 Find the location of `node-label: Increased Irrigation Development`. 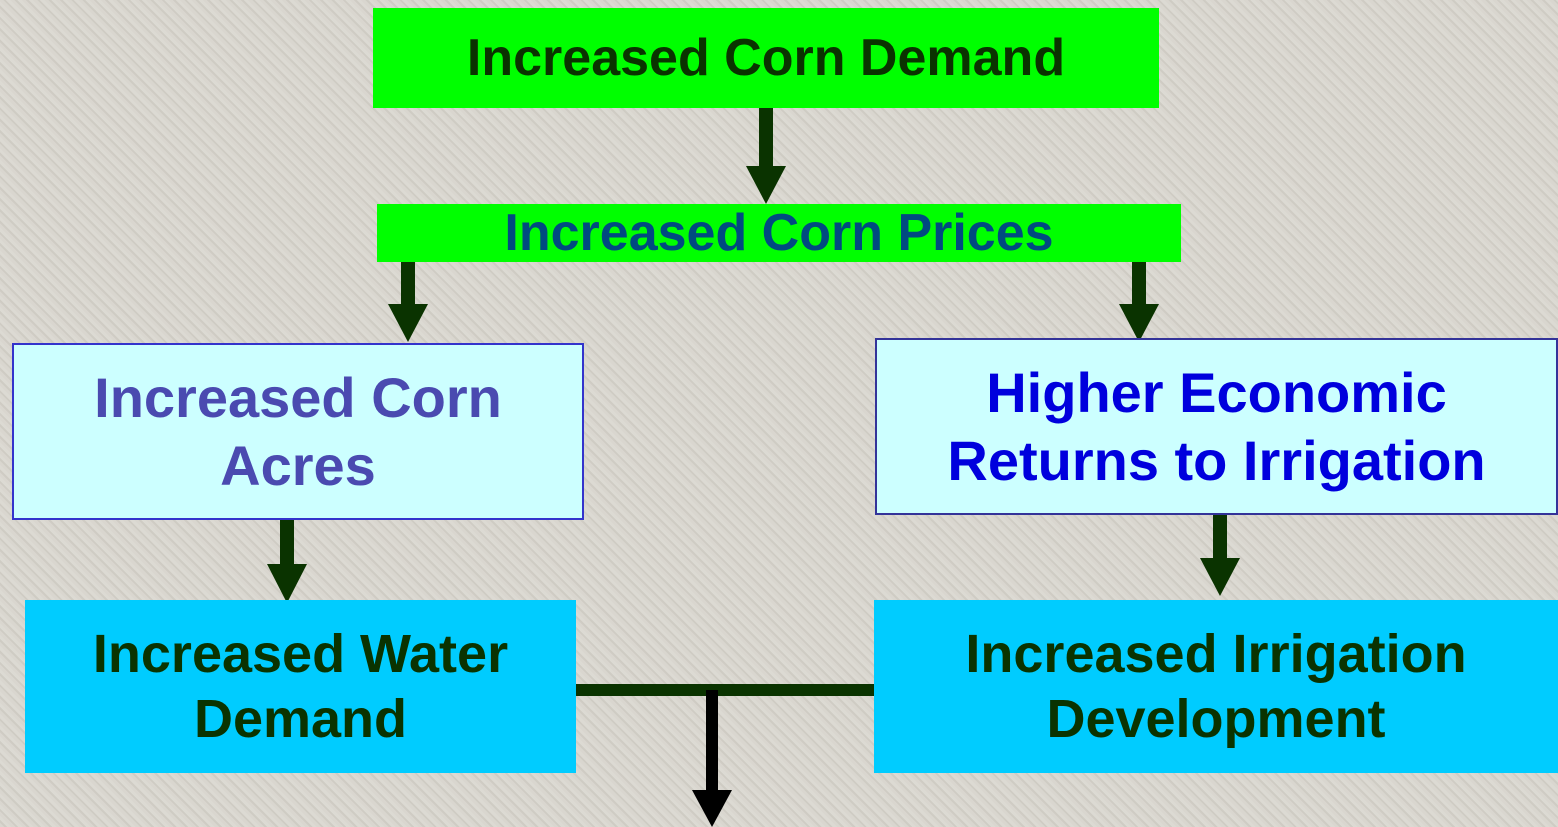

node-label: Increased Irrigation Development is located at coordinates (1216, 686).